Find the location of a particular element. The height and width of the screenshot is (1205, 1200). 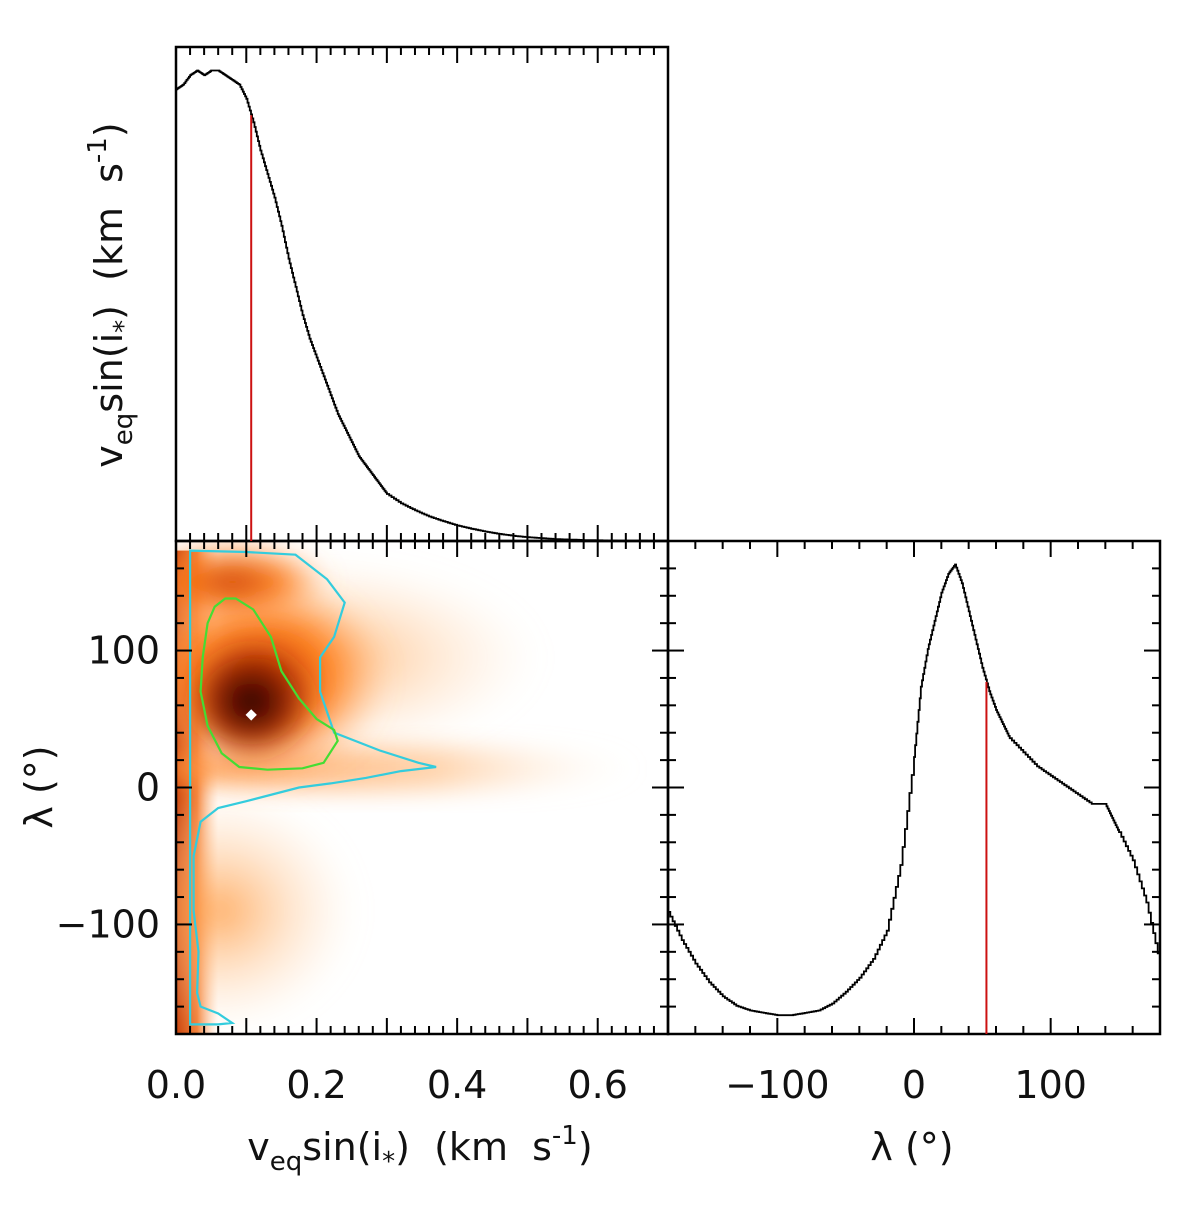

main-ytick-label: −100 is located at coordinates (108, 924).